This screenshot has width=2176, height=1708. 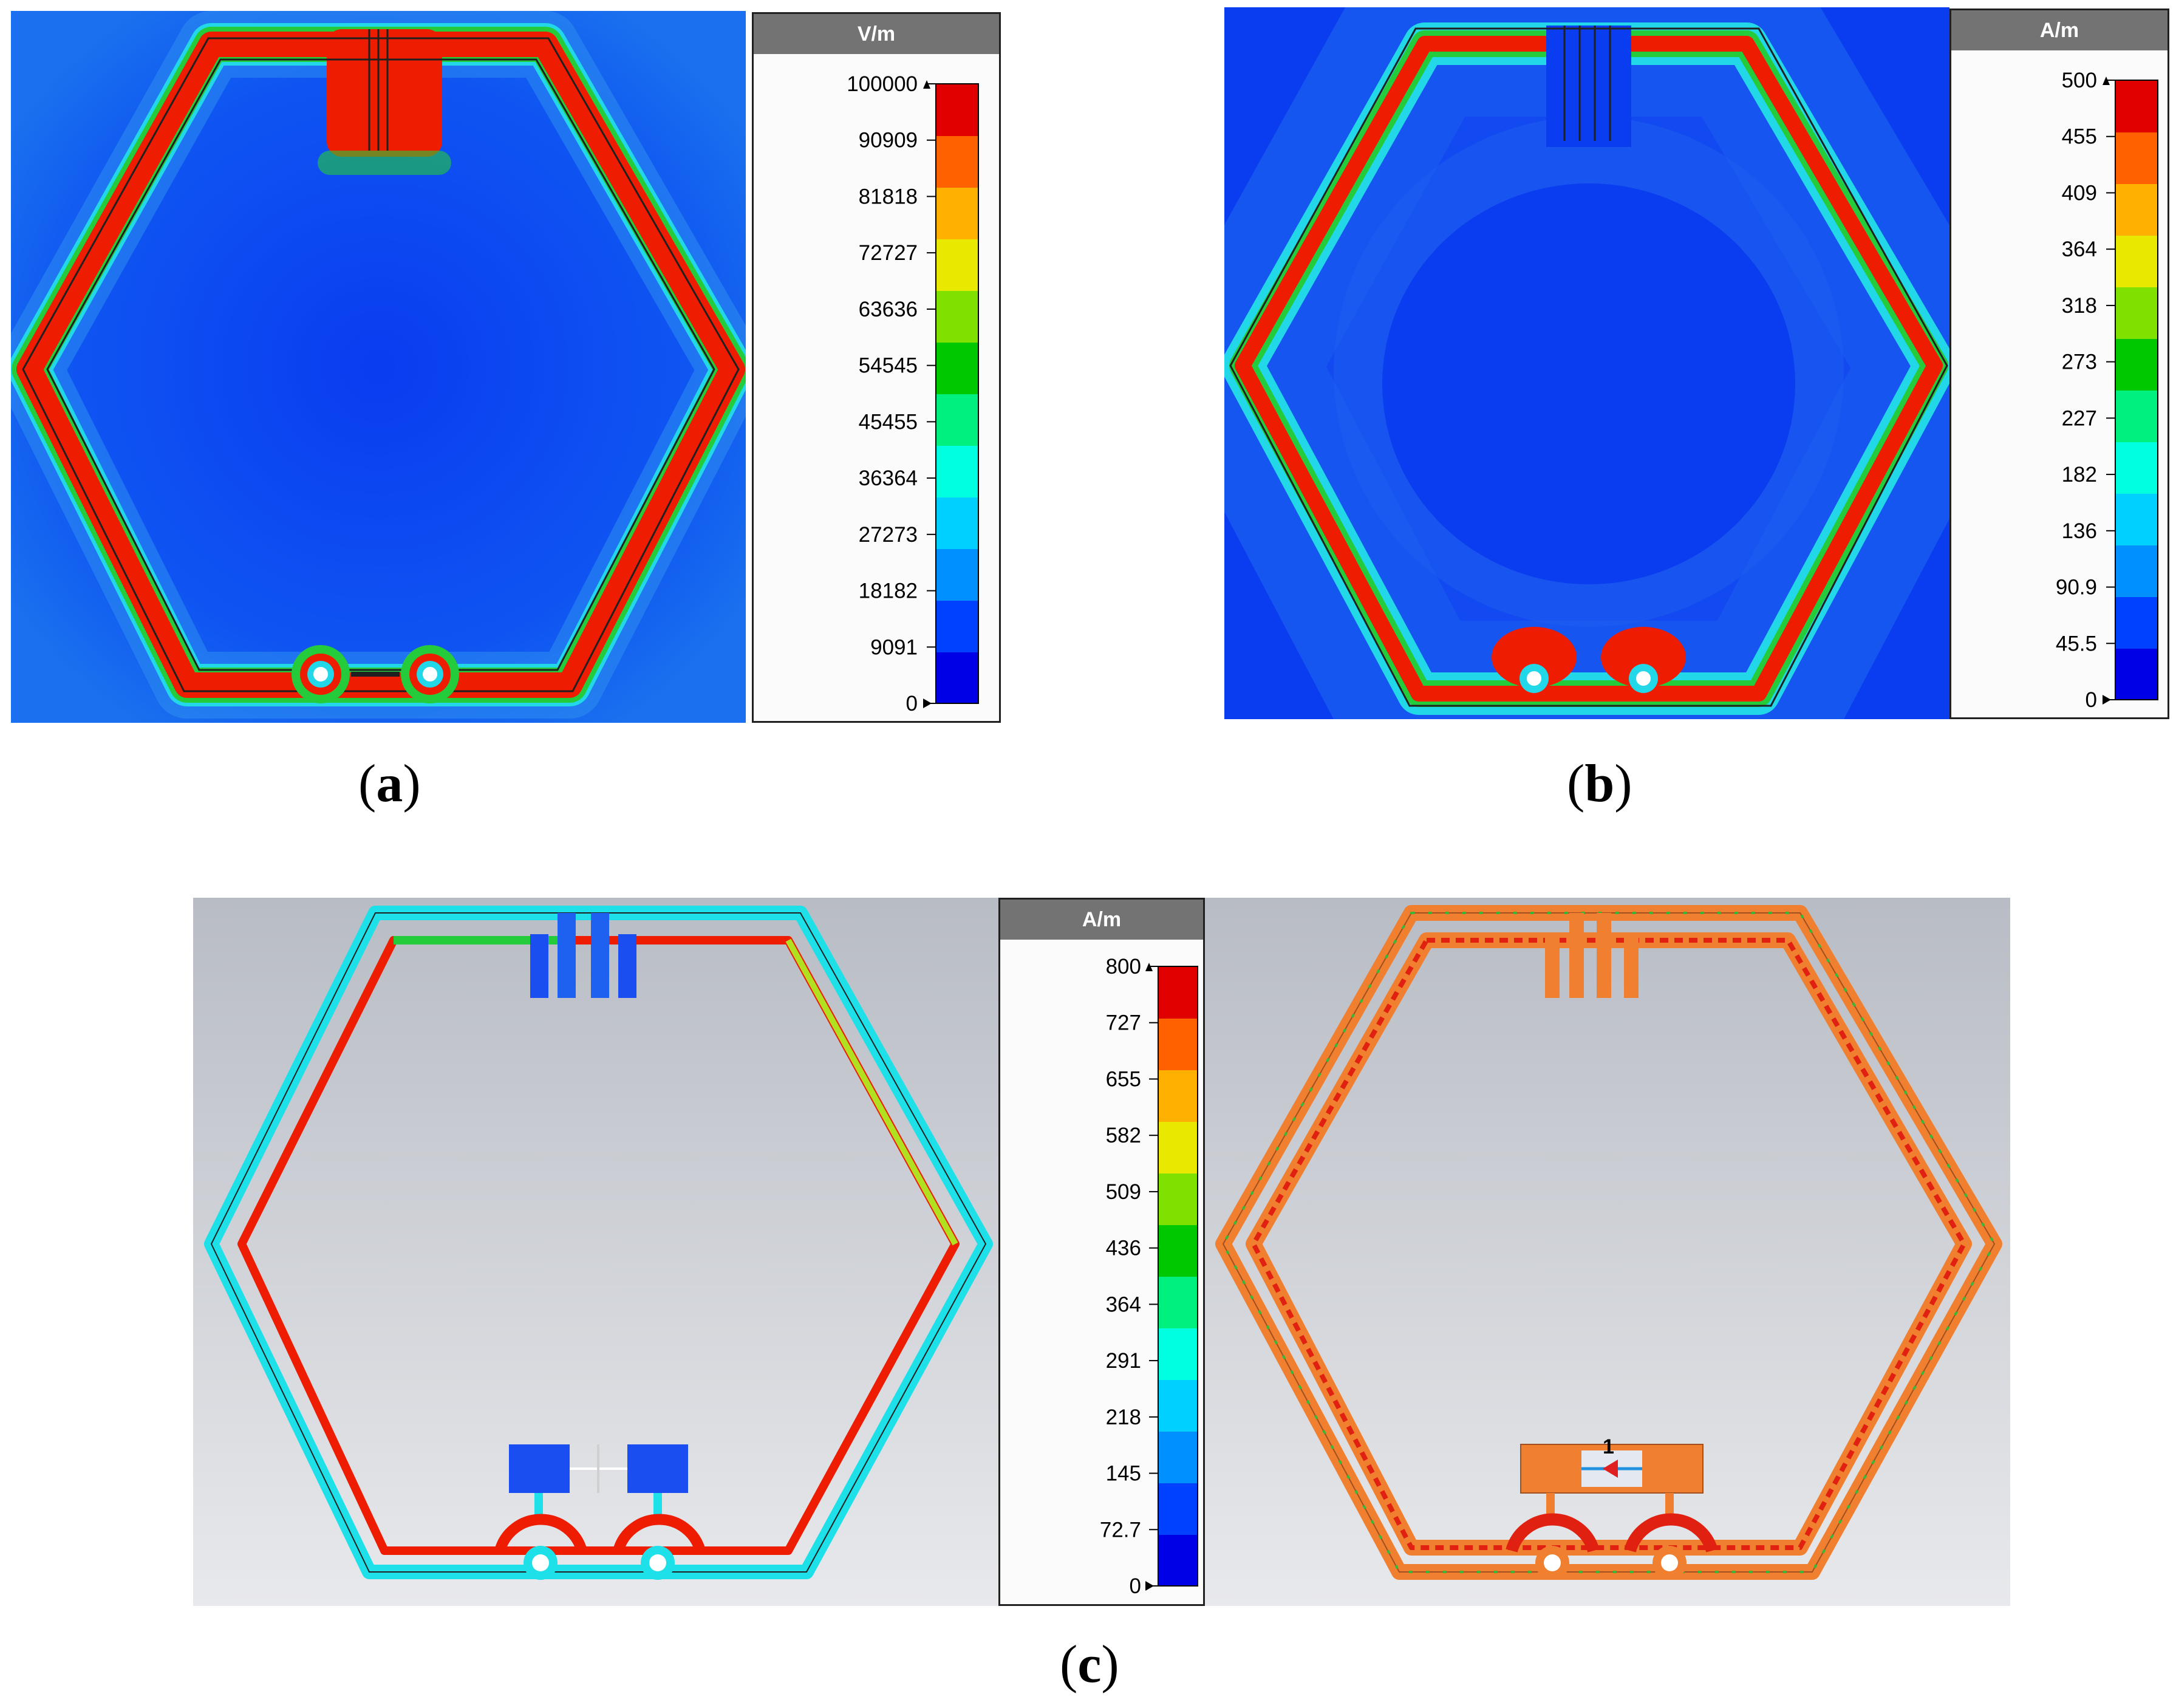 What do you see at coordinates (2079, 362) in the screenshot?
I see `colorbar-tick-label: 273` at bounding box center [2079, 362].